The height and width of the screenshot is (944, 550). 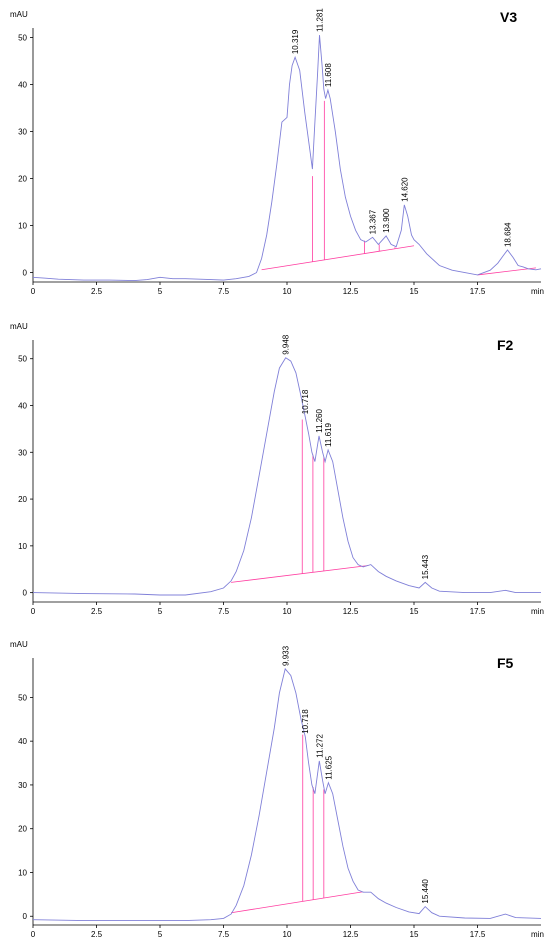 I want to click on panel-f5-peak-label: 9.933, so click(x=285, y=655).